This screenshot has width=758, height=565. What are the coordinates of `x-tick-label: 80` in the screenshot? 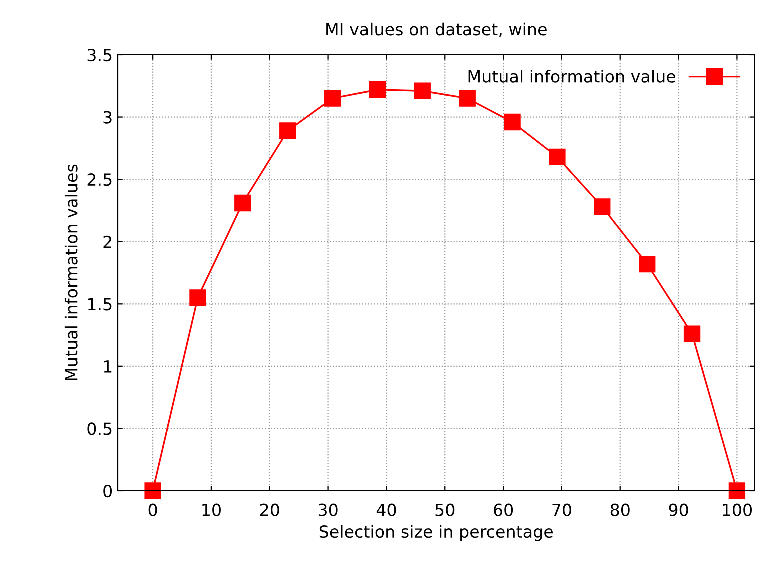 It's located at (620, 510).